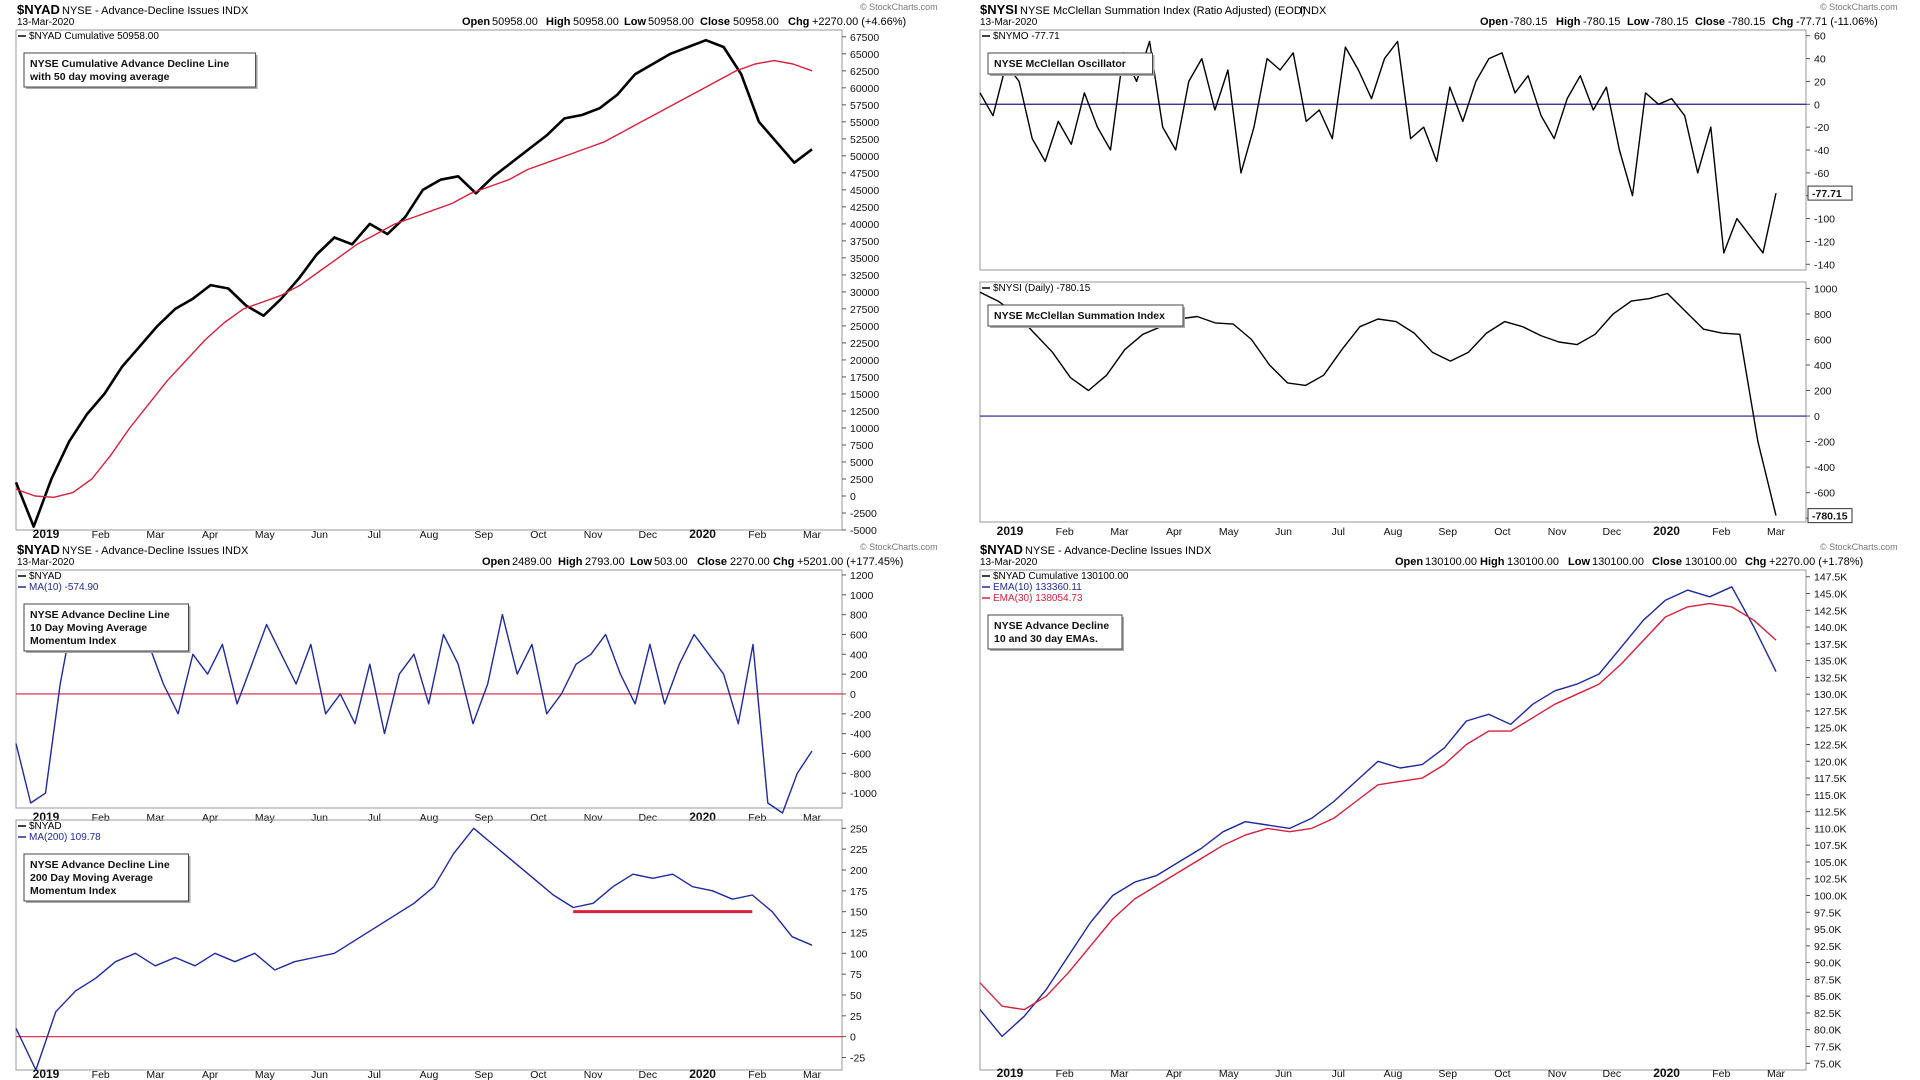 This screenshot has width=1920, height=1080. Describe the element at coordinates (859, 655) in the screenshot. I see `y-tick-label: 400` at that location.